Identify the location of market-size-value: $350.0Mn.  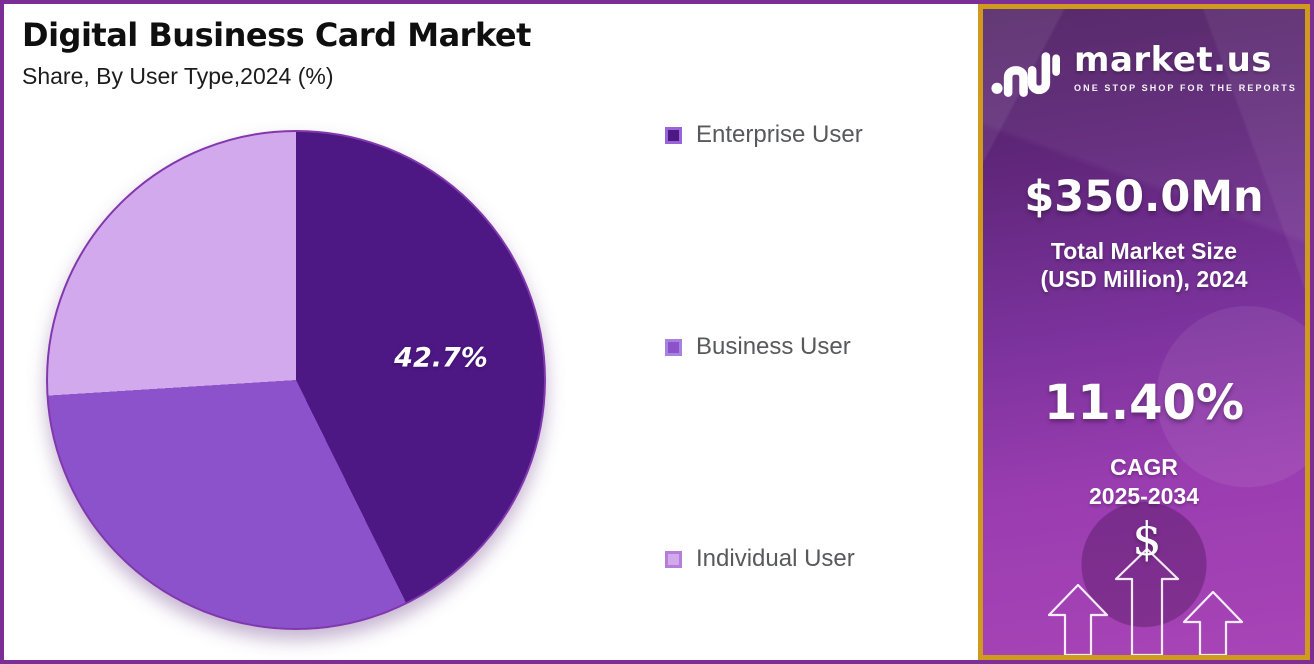
(1144, 197).